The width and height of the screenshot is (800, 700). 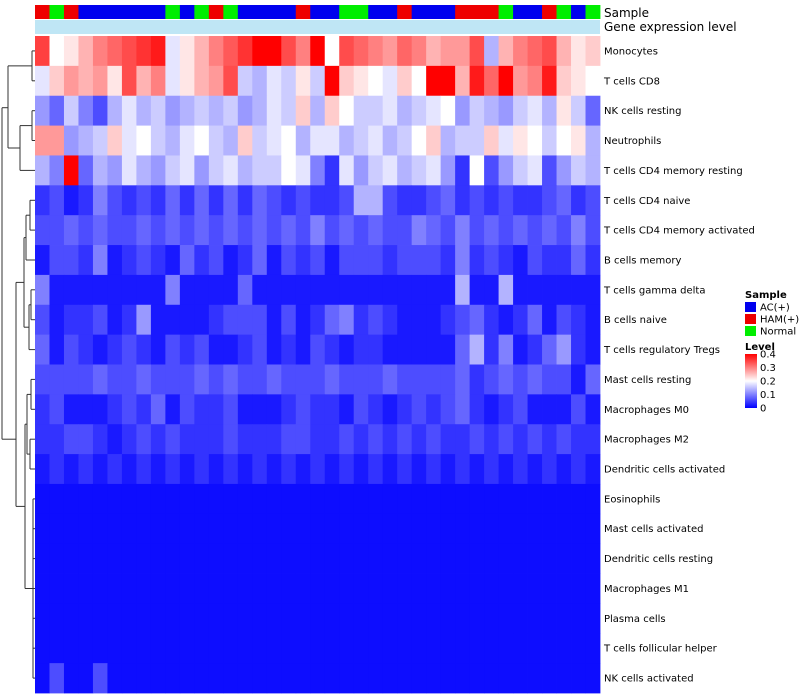 What do you see at coordinates (646, 440) in the screenshot?
I see `row-label: Macrophages M2` at bounding box center [646, 440].